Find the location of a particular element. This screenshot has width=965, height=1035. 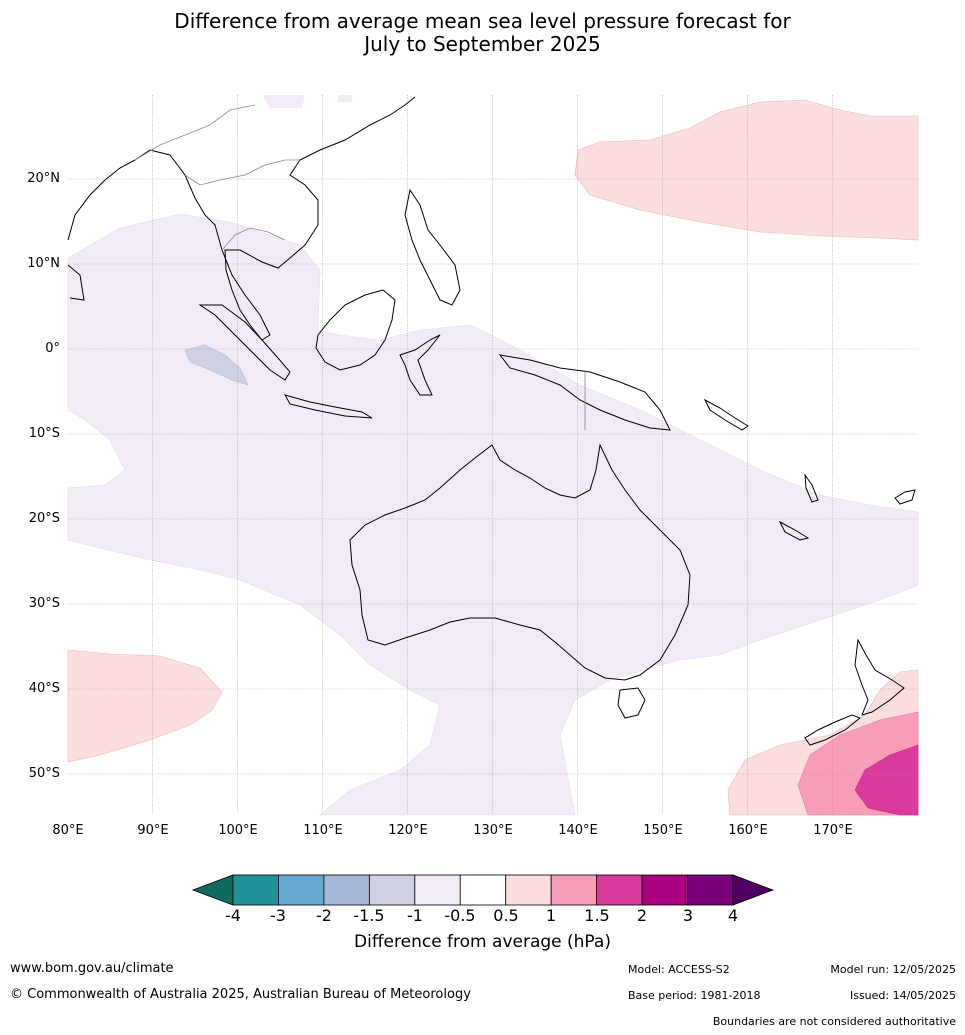

coast-philippines is located at coordinates (432, 247).